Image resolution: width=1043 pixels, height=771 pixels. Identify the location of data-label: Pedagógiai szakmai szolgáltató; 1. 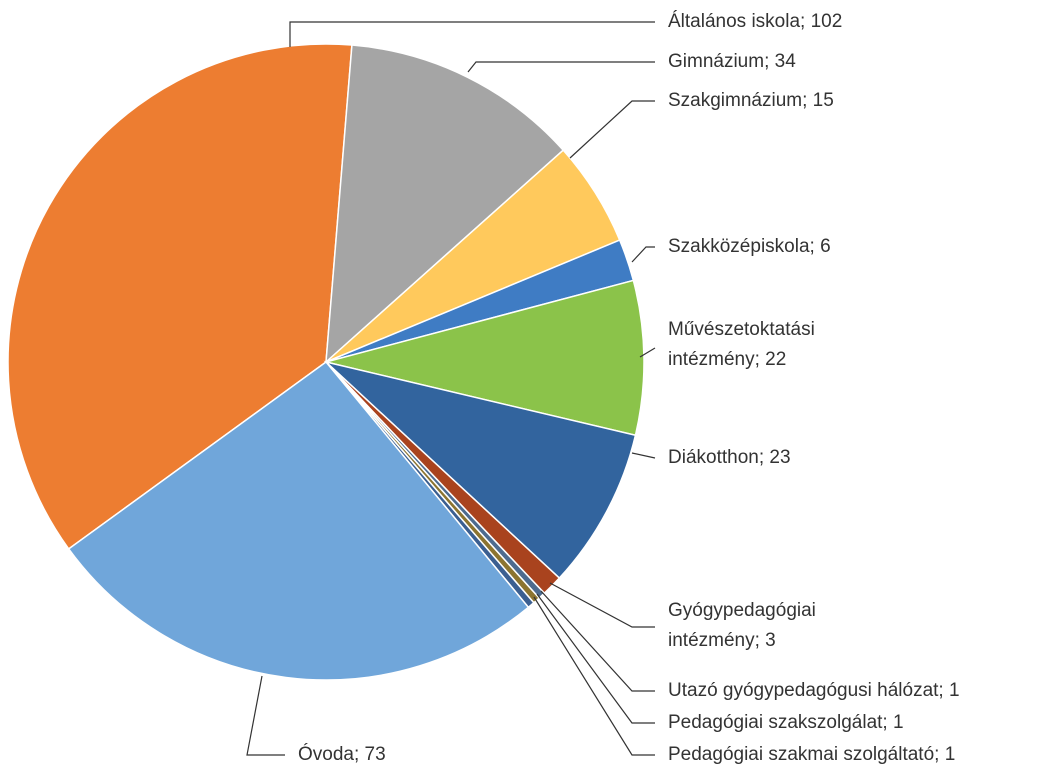
(811, 754).